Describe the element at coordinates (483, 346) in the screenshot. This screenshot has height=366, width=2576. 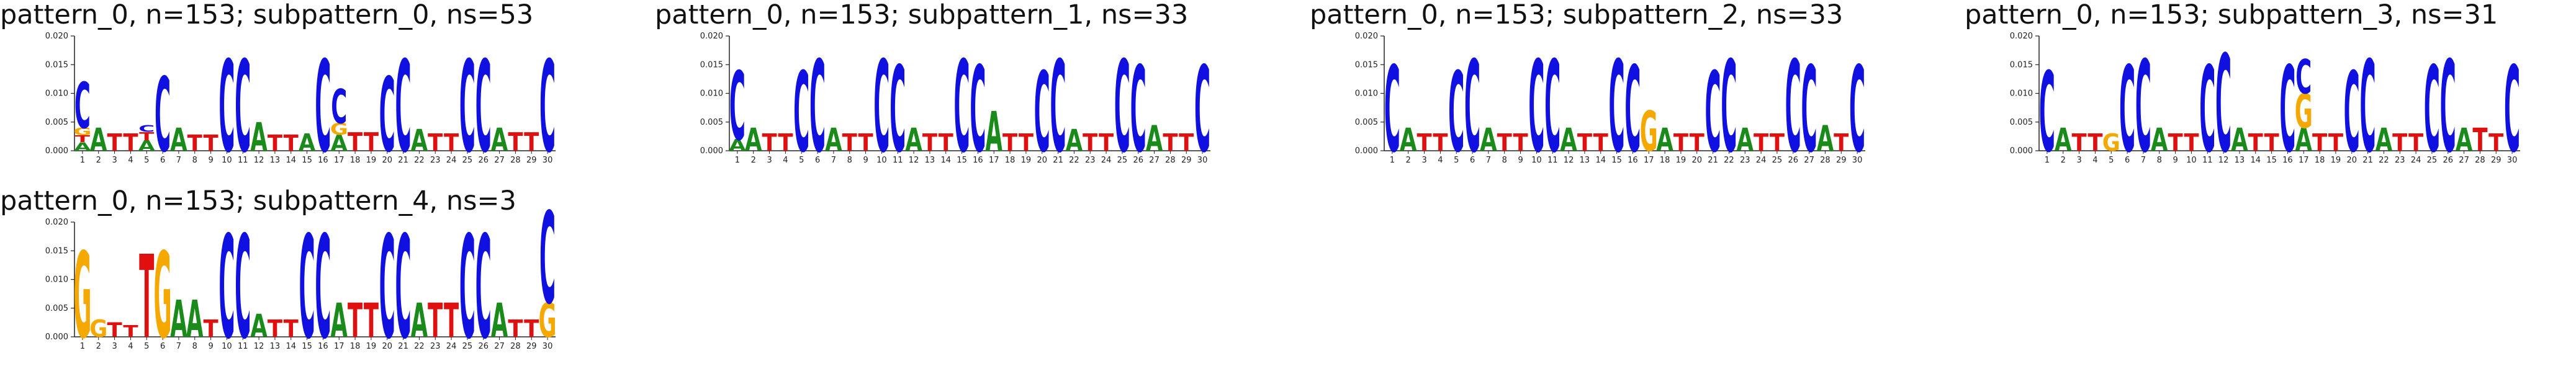
I see `x-tick-label: 26` at that location.